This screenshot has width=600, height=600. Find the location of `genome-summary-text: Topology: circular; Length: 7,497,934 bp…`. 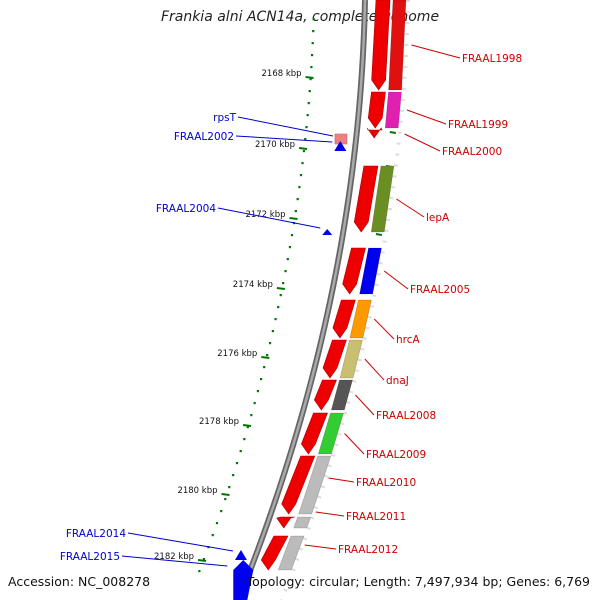

genome-summary-text: Topology: circular; Length: 7,497,934 bp… is located at coordinates (418, 581).